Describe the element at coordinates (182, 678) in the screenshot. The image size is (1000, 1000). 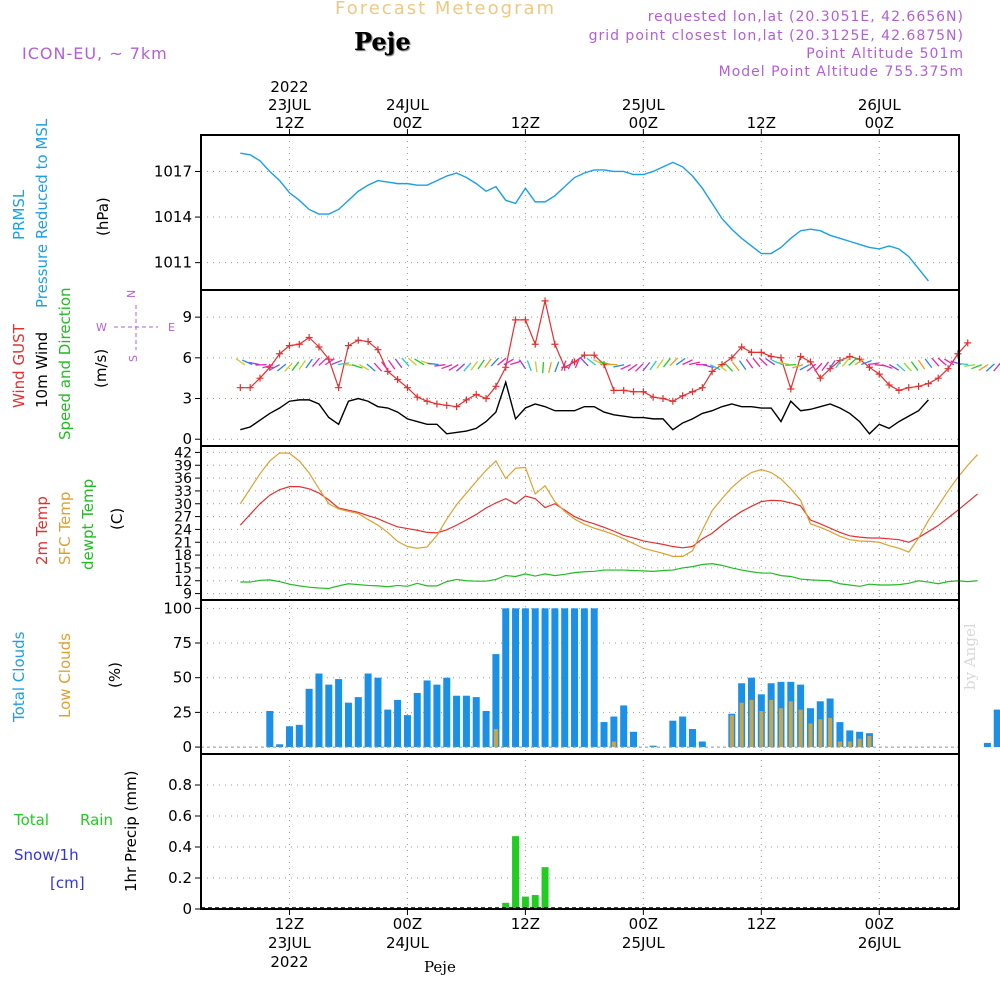
I see `y-tick-label: 50` at that location.